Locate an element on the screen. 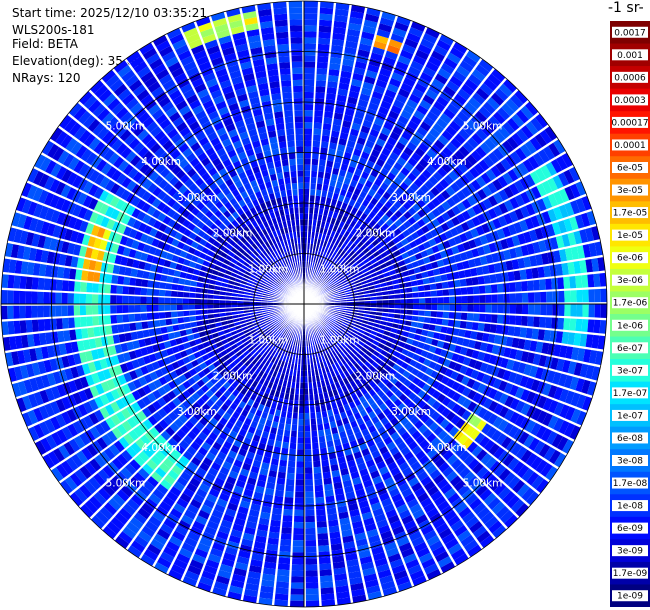 This screenshot has height=610, width=650. nrays-label: NRays: 120 is located at coordinates (46, 78).